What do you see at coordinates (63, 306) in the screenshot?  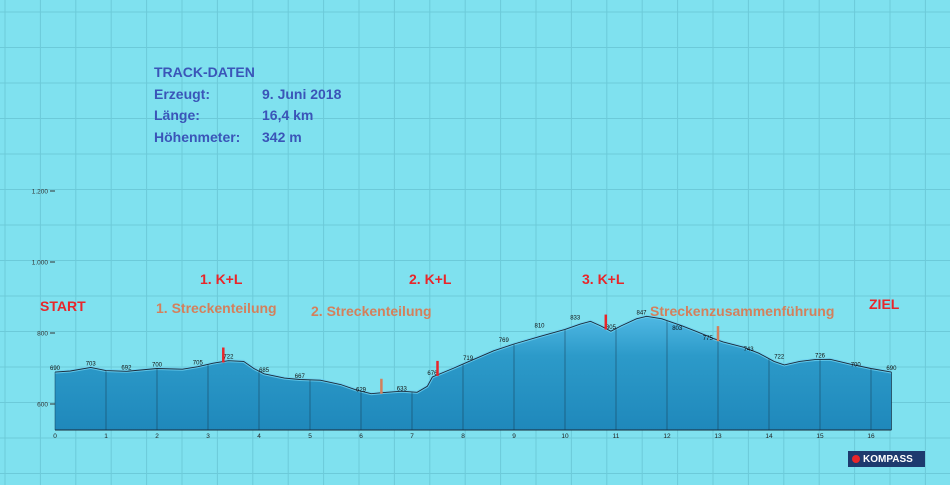 I see `start-label: START` at bounding box center [63, 306].